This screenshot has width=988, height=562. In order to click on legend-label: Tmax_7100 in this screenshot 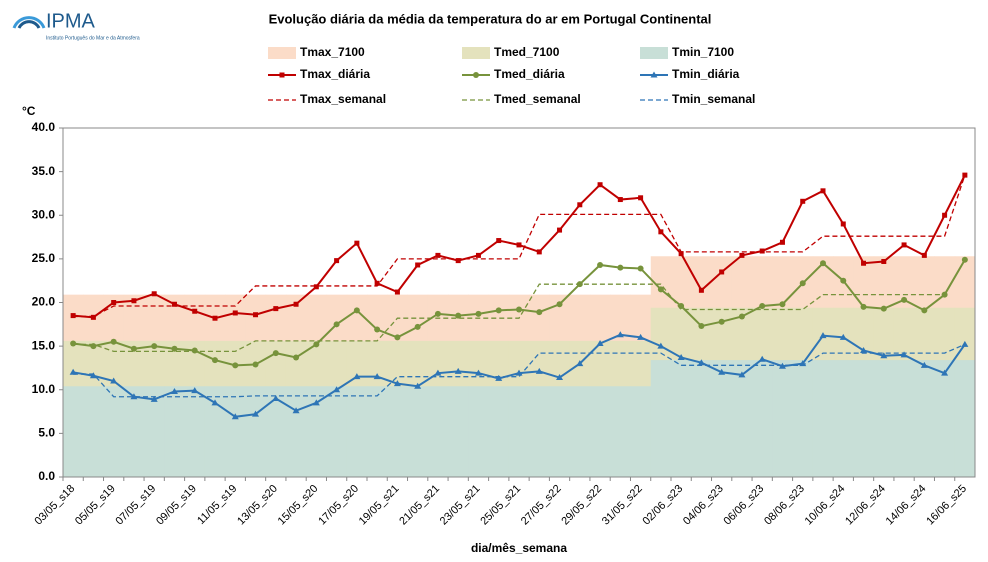, I will do `click(332, 52)`.